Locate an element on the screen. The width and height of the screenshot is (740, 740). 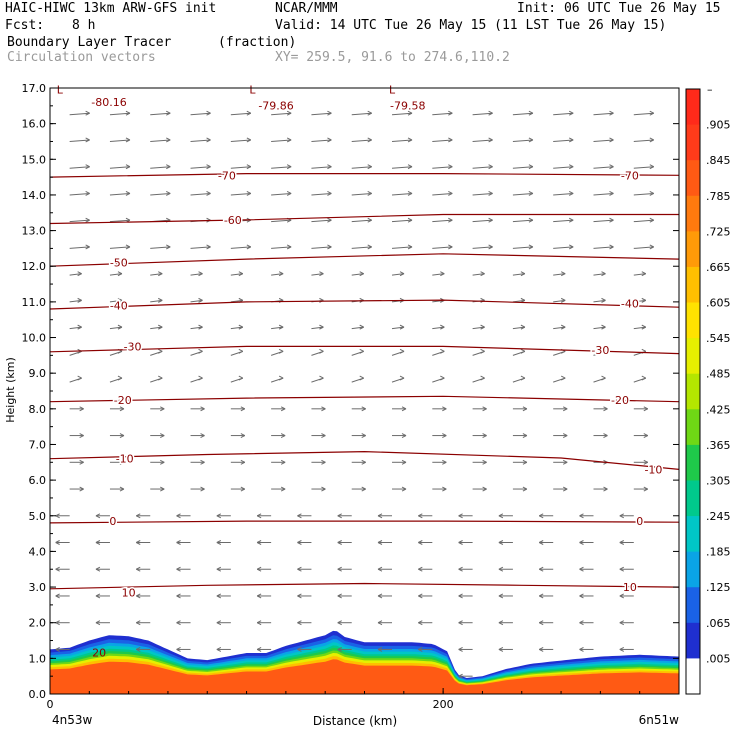
temperature-contour-label: -10 is located at coordinates (653, 469).